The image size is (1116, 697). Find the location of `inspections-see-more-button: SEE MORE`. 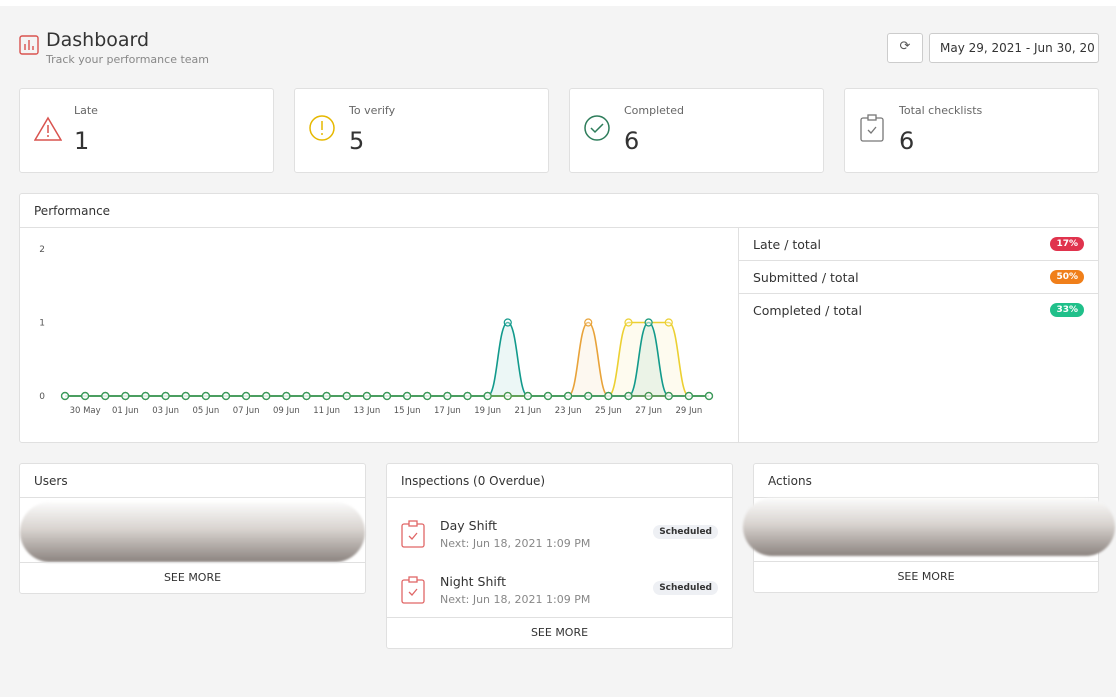

inspections-see-more-button: SEE MORE is located at coordinates (559, 632).